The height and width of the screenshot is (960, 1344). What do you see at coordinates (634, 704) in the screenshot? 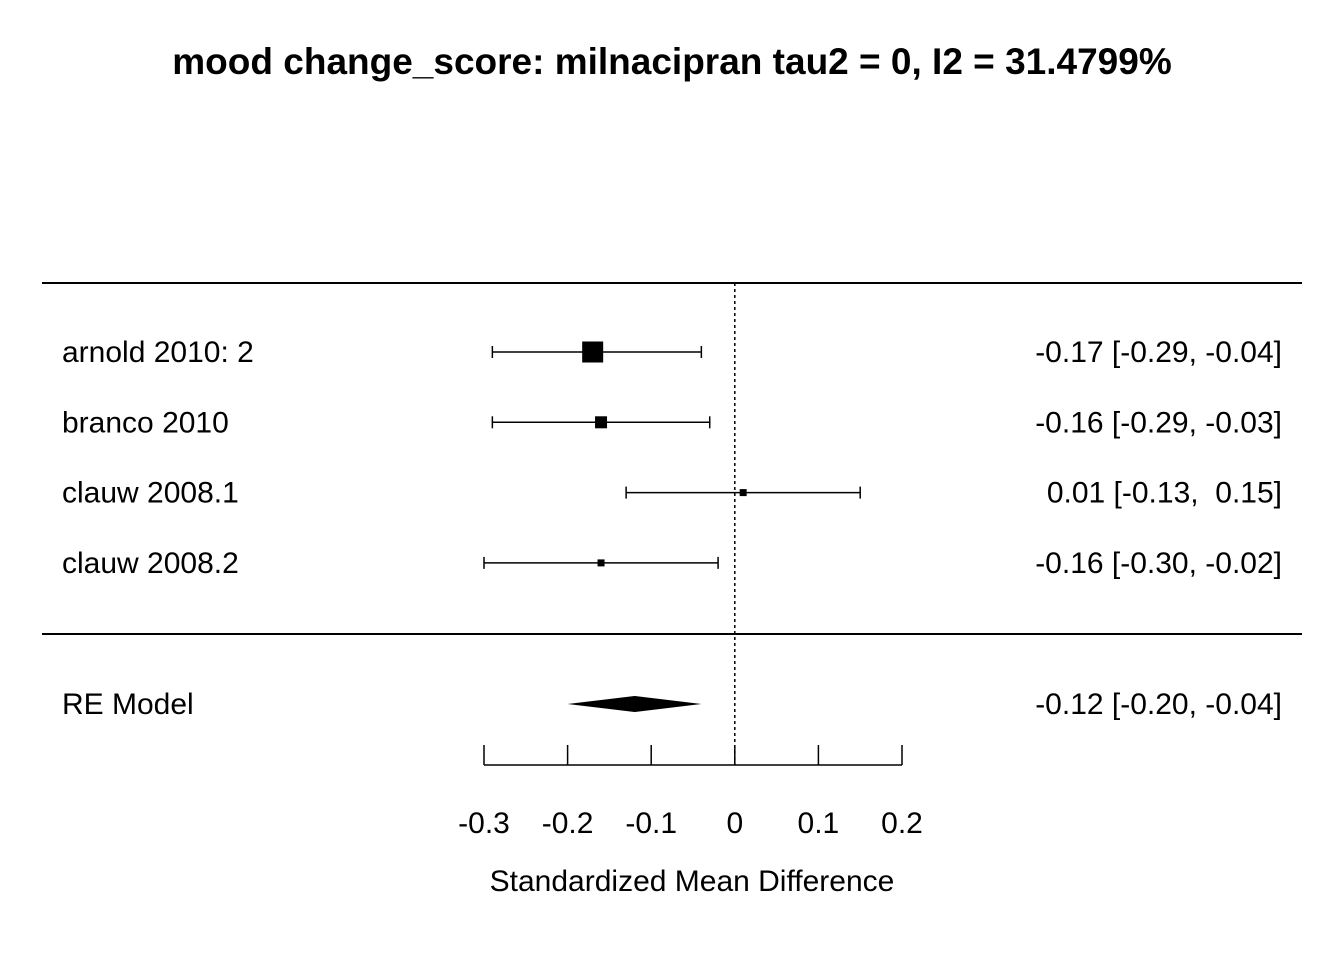
I see `summary-diamond` at bounding box center [634, 704].